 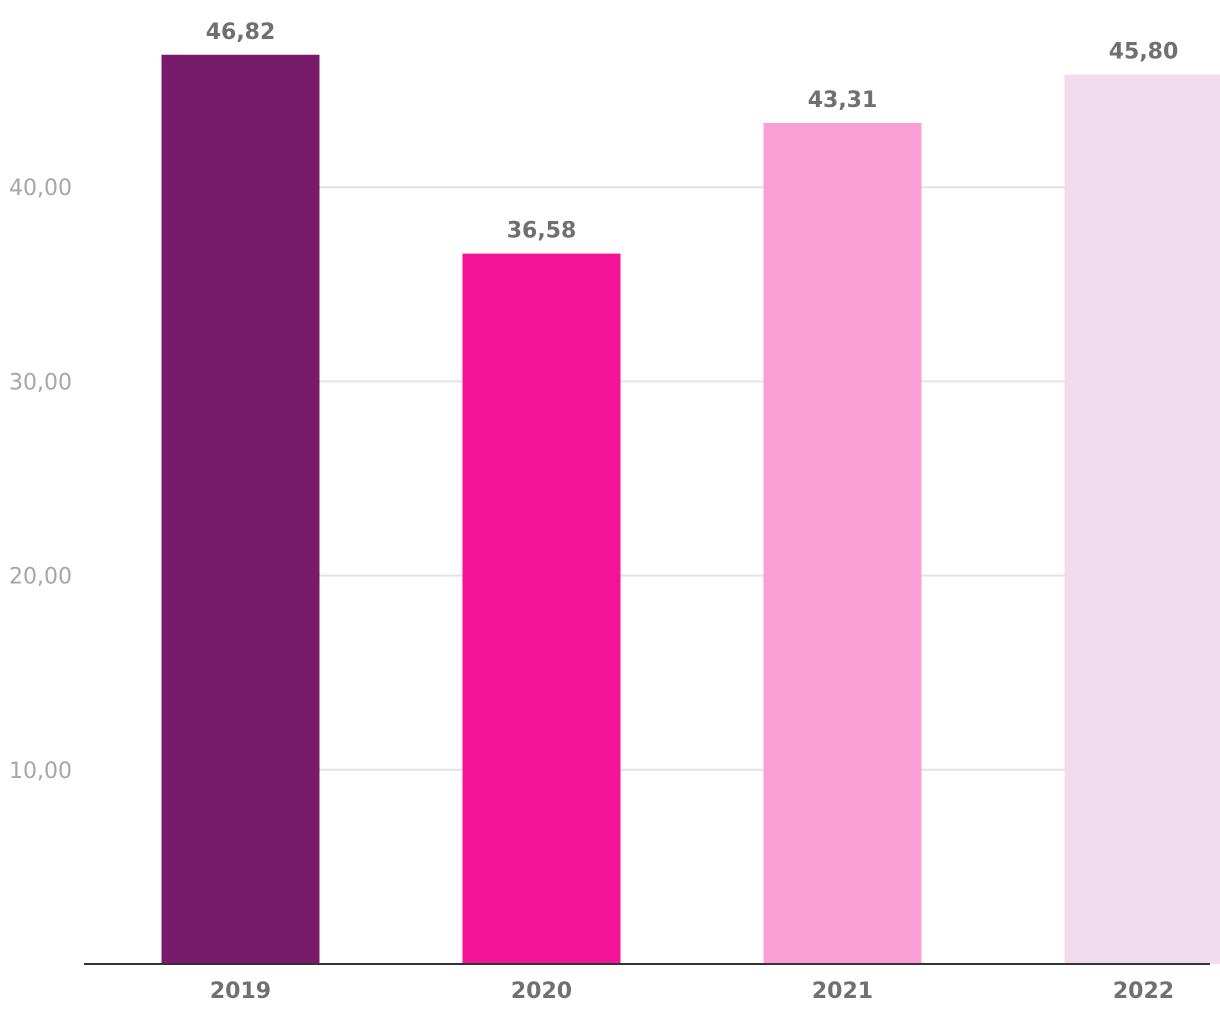 I want to click on bar-2022, so click(x=1142, y=519).